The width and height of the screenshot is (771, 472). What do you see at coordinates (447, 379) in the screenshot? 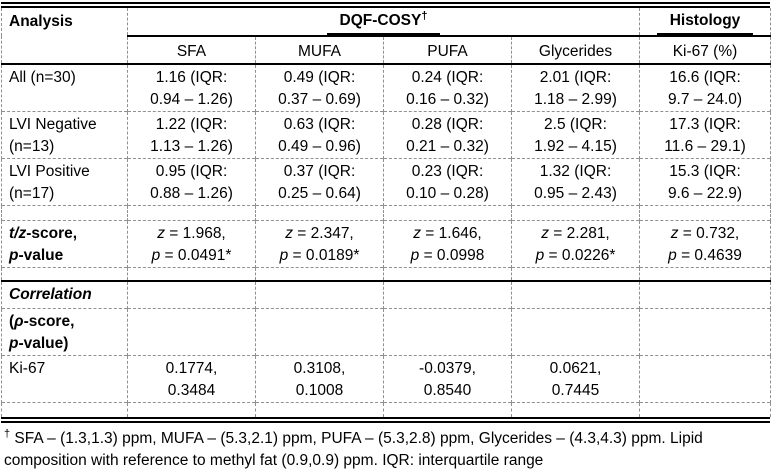
I see `correlation-cell: -0.0379, 0.8540` at bounding box center [447, 379].